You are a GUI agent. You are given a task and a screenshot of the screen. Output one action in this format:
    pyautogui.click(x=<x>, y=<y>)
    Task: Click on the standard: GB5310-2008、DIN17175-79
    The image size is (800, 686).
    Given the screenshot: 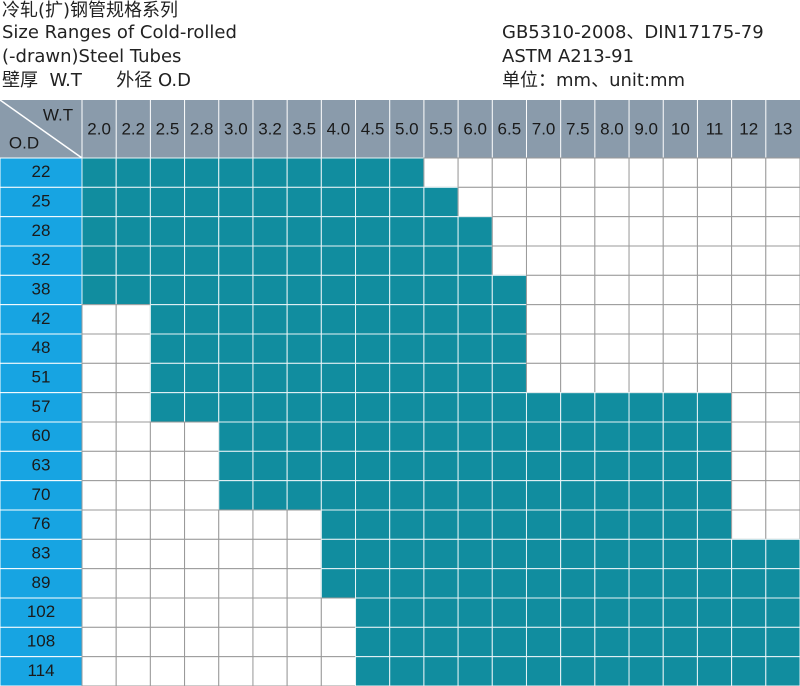 What is the action you would take?
    pyautogui.click(x=633, y=32)
    